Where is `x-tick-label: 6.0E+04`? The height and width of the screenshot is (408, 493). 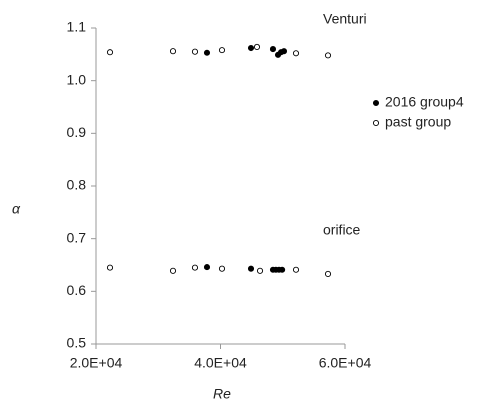 x-tick-label: 6.0E+04 is located at coordinates (345, 363).